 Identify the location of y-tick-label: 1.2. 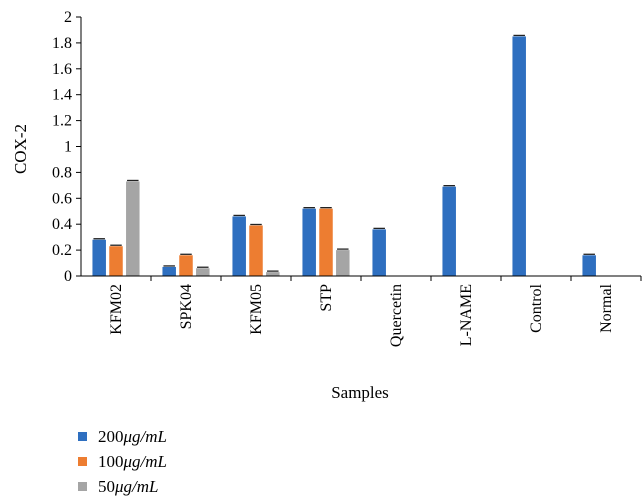
(62, 121).